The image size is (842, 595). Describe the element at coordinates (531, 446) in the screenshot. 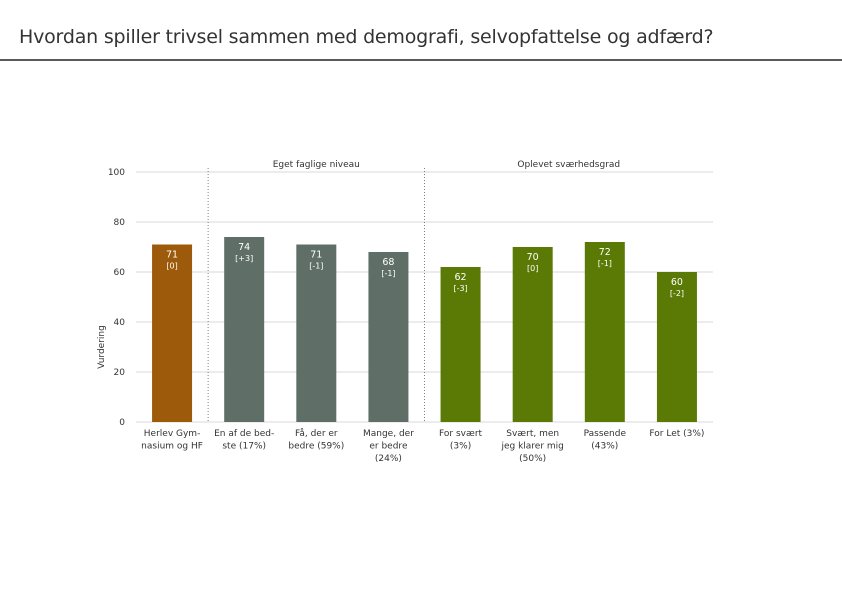

I see `category-label: Svært, men jeg klarer mig (50%)` at that location.